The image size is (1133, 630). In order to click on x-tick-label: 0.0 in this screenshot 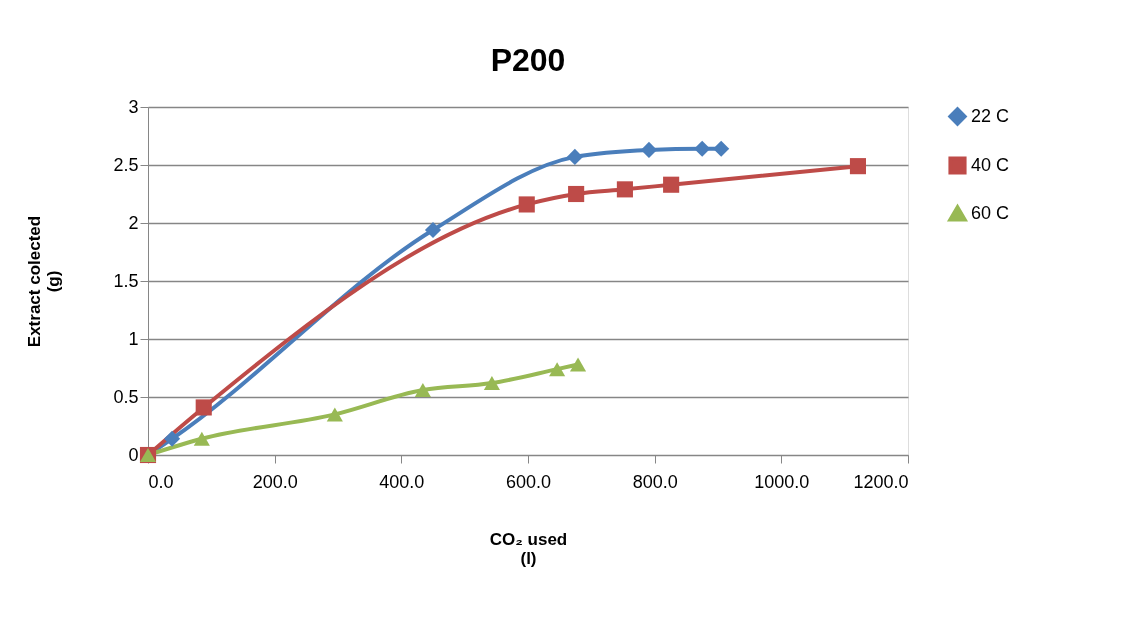, I will do `click(161, 481)`.